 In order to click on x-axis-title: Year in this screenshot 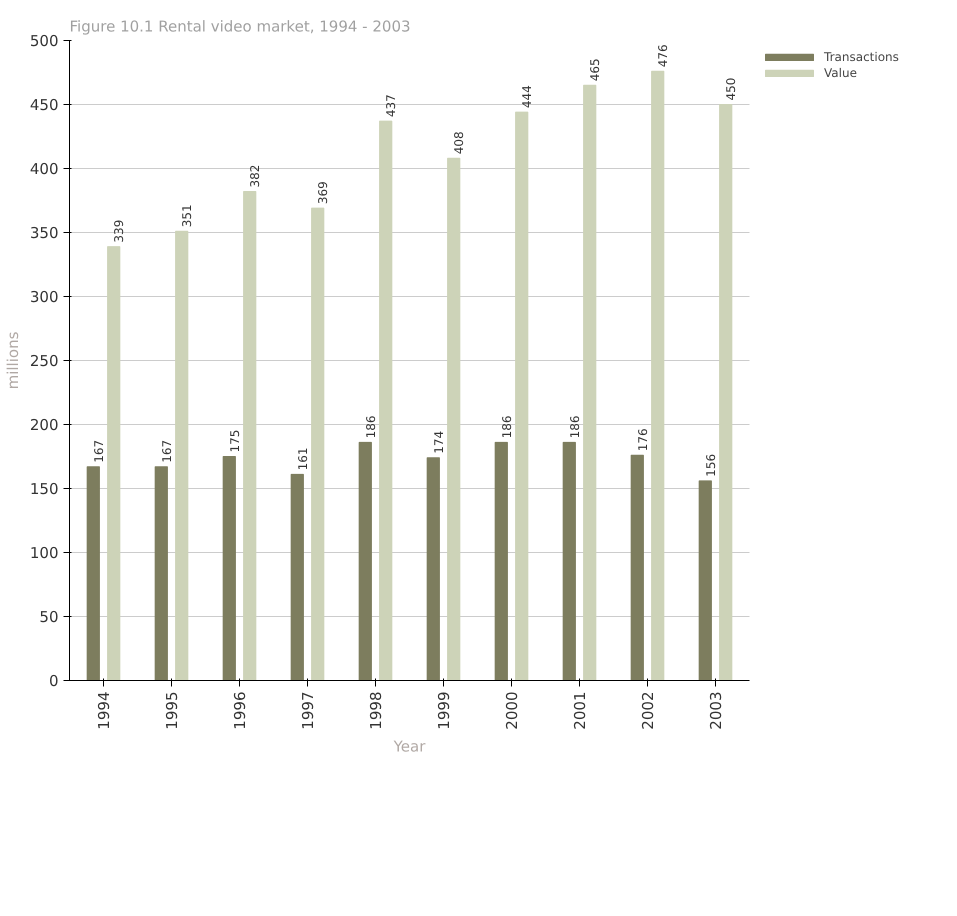, I will do `click(409, 747)`.